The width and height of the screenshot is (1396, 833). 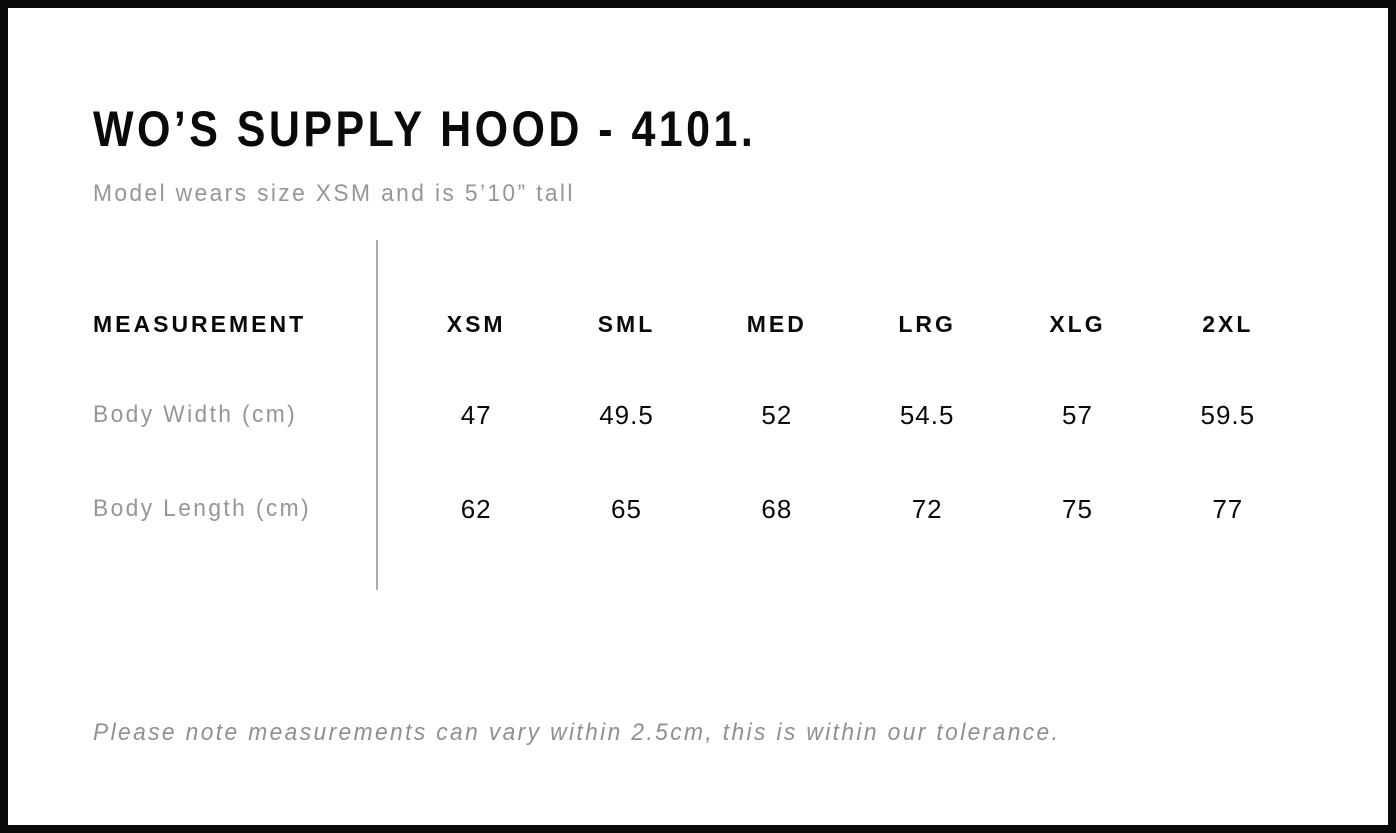 What do you see at coordinates (1077, 414) in the screenshot?
I see `size-value-cell: 57` at bounding box center [1077, 414].